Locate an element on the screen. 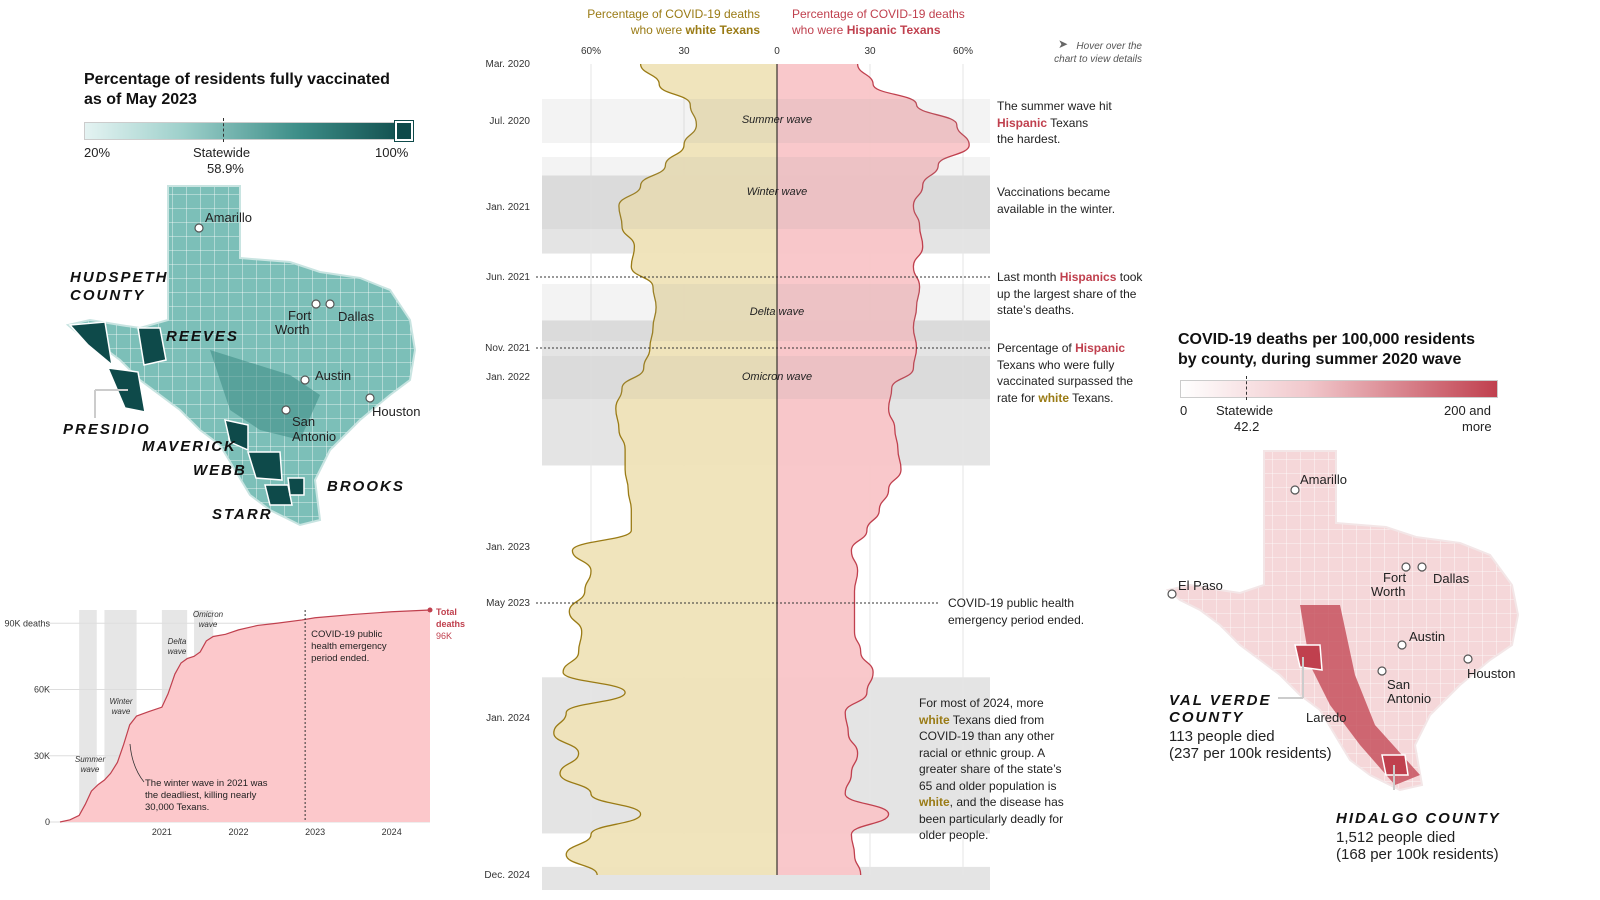  valverde-name1: VAL VERDE is located at coordinates (1220, 700).